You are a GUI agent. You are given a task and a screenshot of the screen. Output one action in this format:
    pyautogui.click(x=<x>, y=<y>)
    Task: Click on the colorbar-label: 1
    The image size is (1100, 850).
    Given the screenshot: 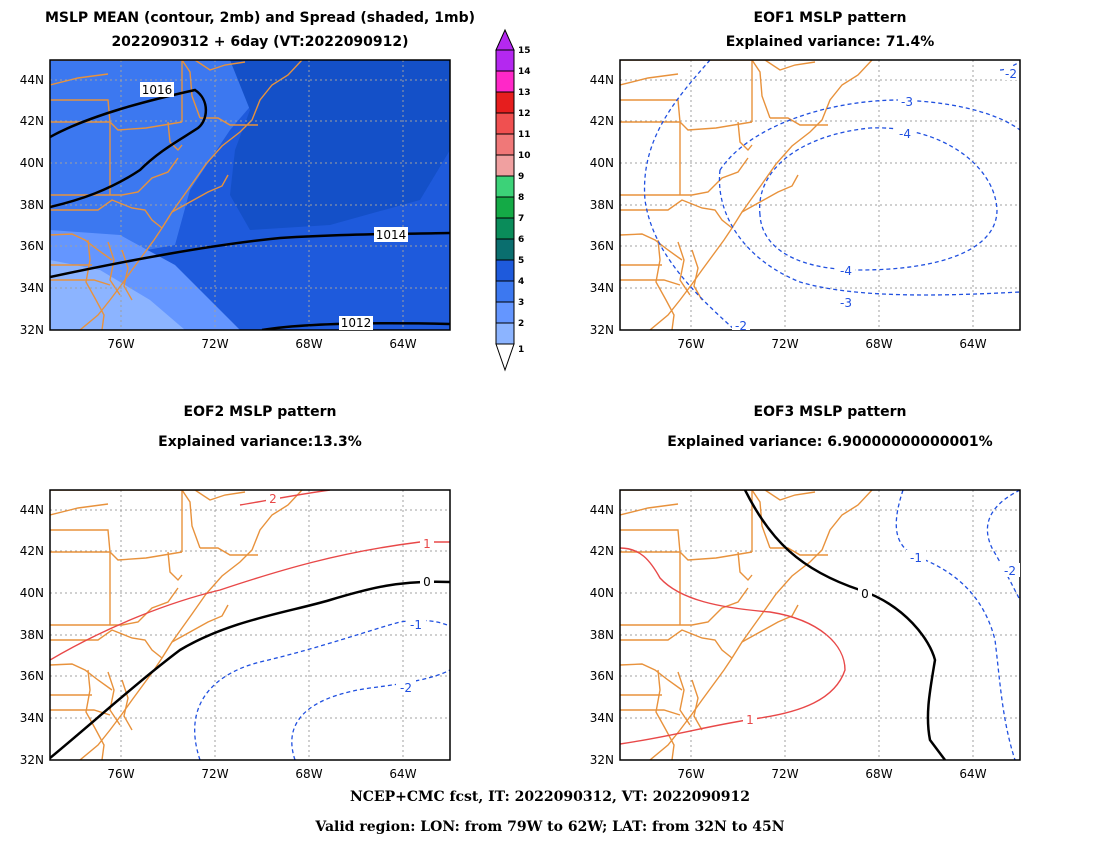 What is the action you would take?
    pyautogui.click(x=521, y=350)
    